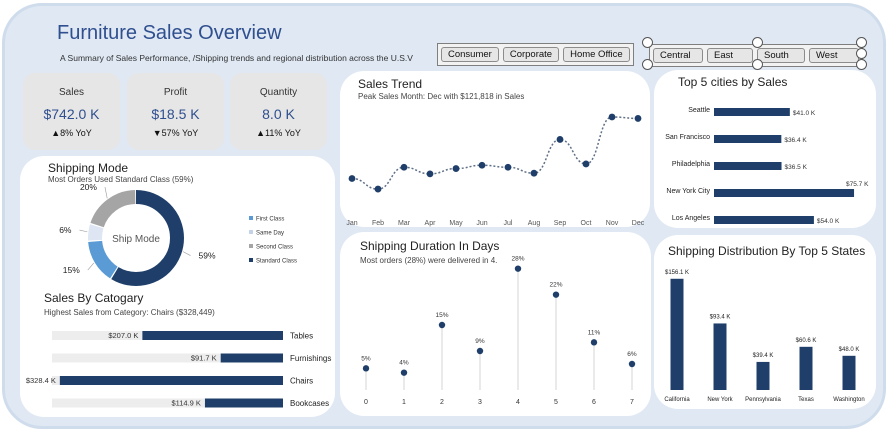  What do you see at coordinates (555, 285) in the screenshot?
I see `duration-value-label: 22%` at bounding box center [555, 285].